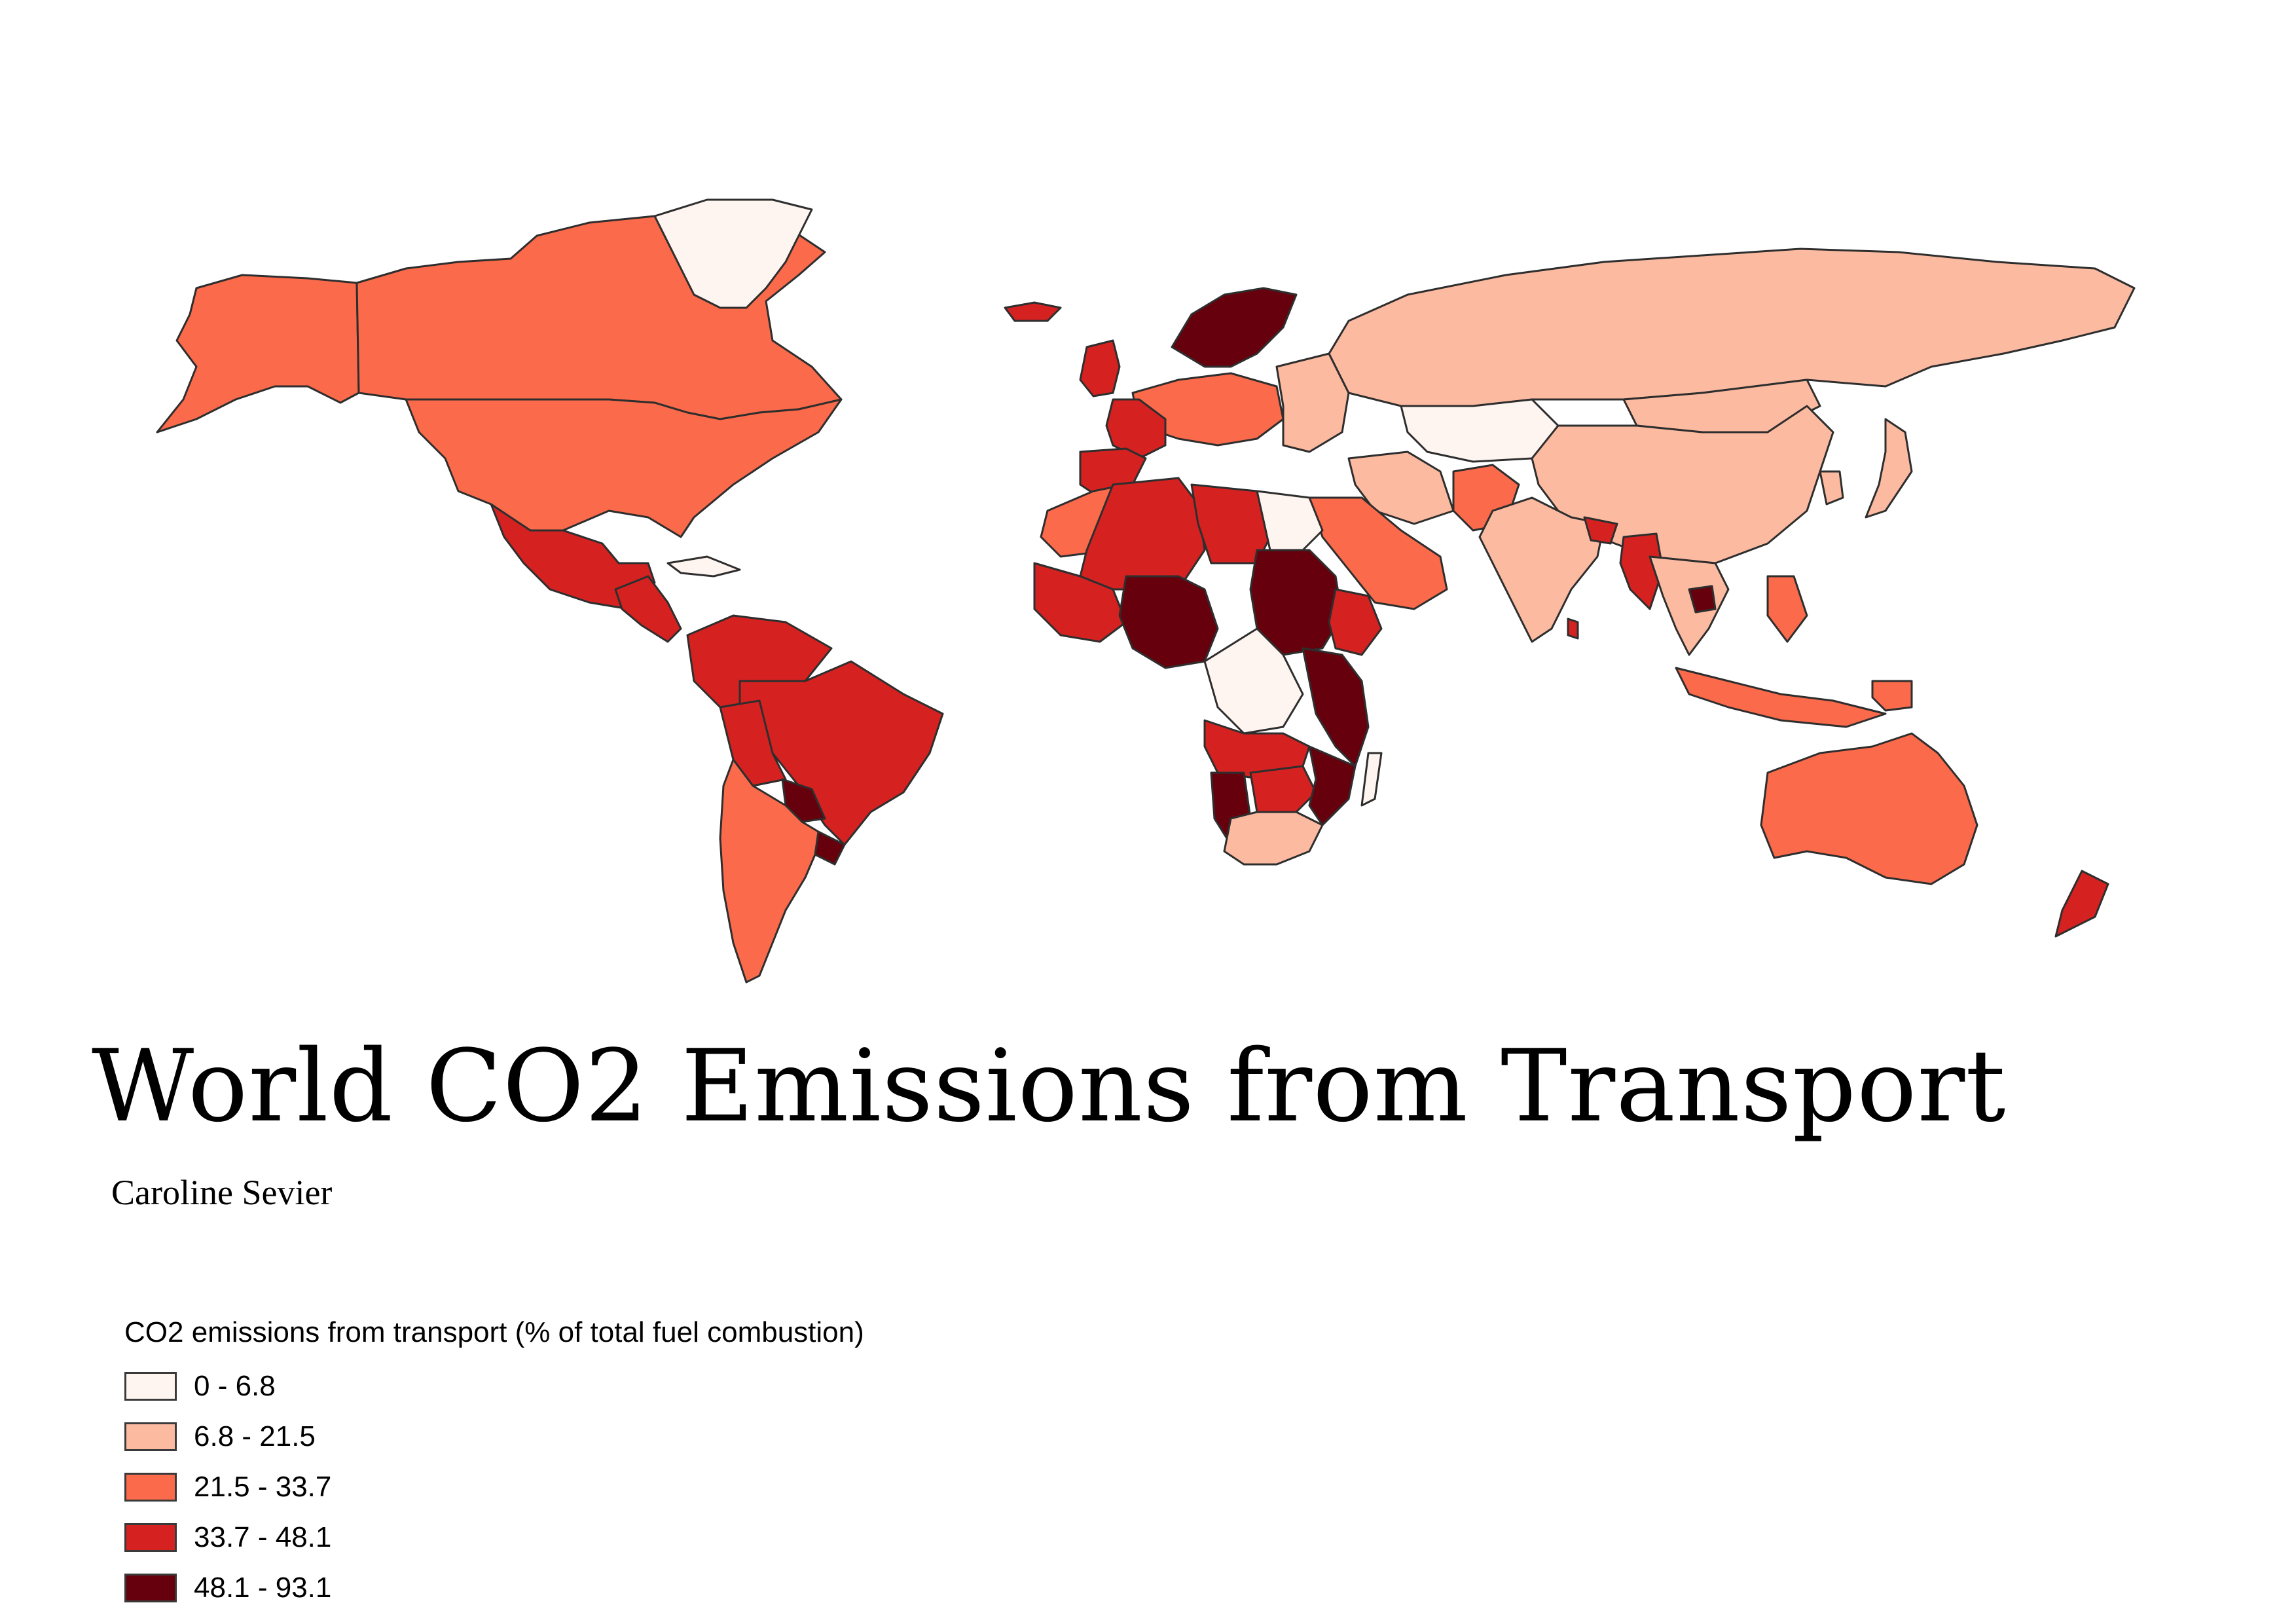 The image size is (2296, 1624). What do you see at coordinates (494, 1436) in the screenshot?
I see `legend-item: 6.8 - 21.5` at bounding box center [494, 1436].